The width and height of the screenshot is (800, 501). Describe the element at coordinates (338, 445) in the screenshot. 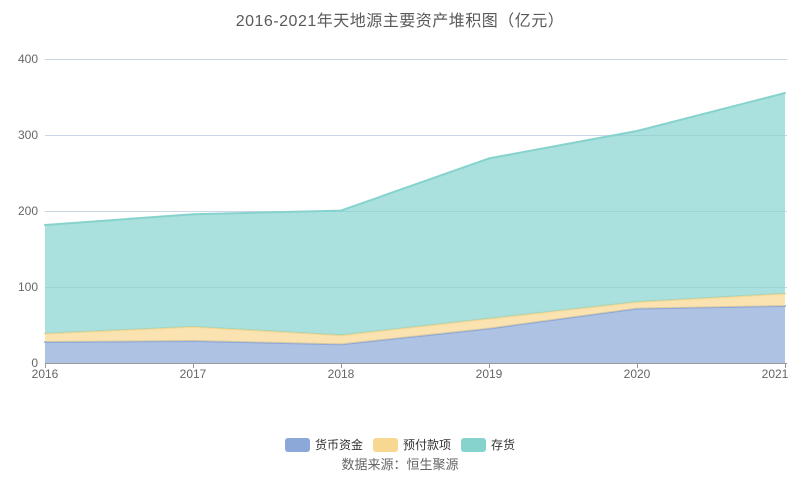

I see `legend-label: 货币资金` at that location.